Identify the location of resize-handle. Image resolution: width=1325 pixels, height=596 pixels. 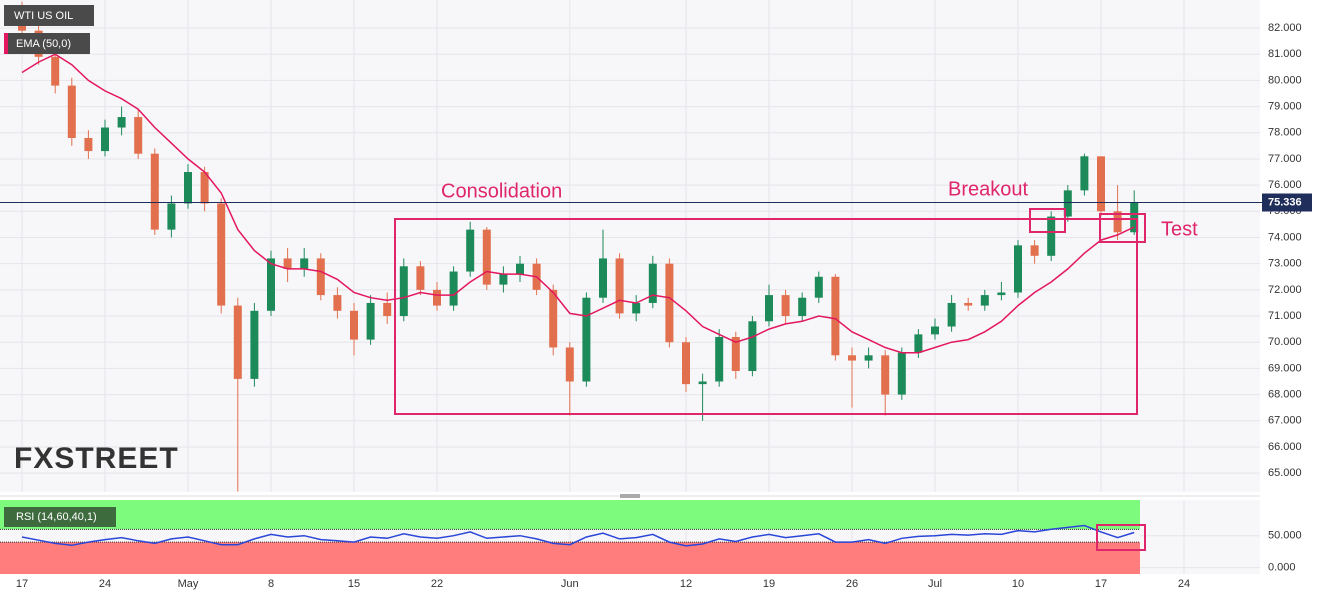
(630, 496).